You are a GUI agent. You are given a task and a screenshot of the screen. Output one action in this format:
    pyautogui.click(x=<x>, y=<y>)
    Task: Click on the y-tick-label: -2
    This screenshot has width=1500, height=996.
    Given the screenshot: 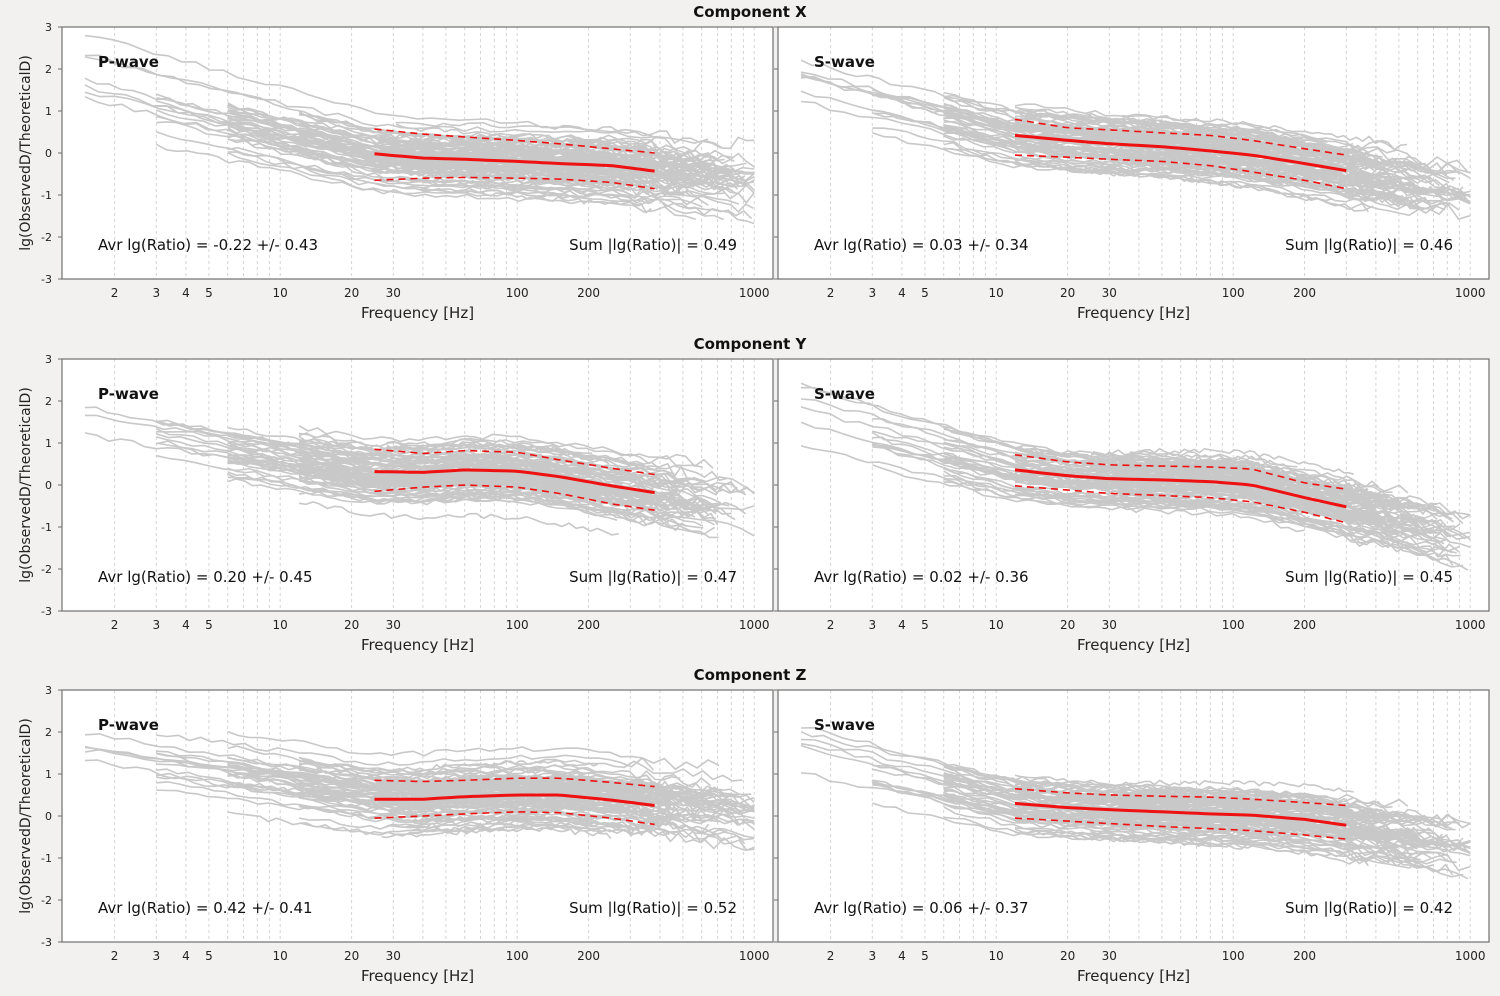 What is the action you would take?
    pyautogui.click(x=46, y=569)
    